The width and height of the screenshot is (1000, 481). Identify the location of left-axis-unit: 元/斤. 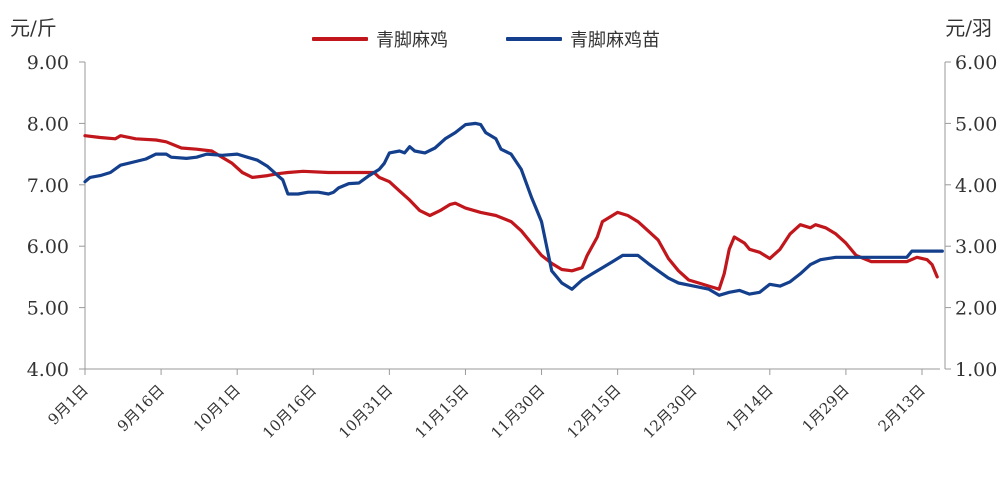
(33, 28).